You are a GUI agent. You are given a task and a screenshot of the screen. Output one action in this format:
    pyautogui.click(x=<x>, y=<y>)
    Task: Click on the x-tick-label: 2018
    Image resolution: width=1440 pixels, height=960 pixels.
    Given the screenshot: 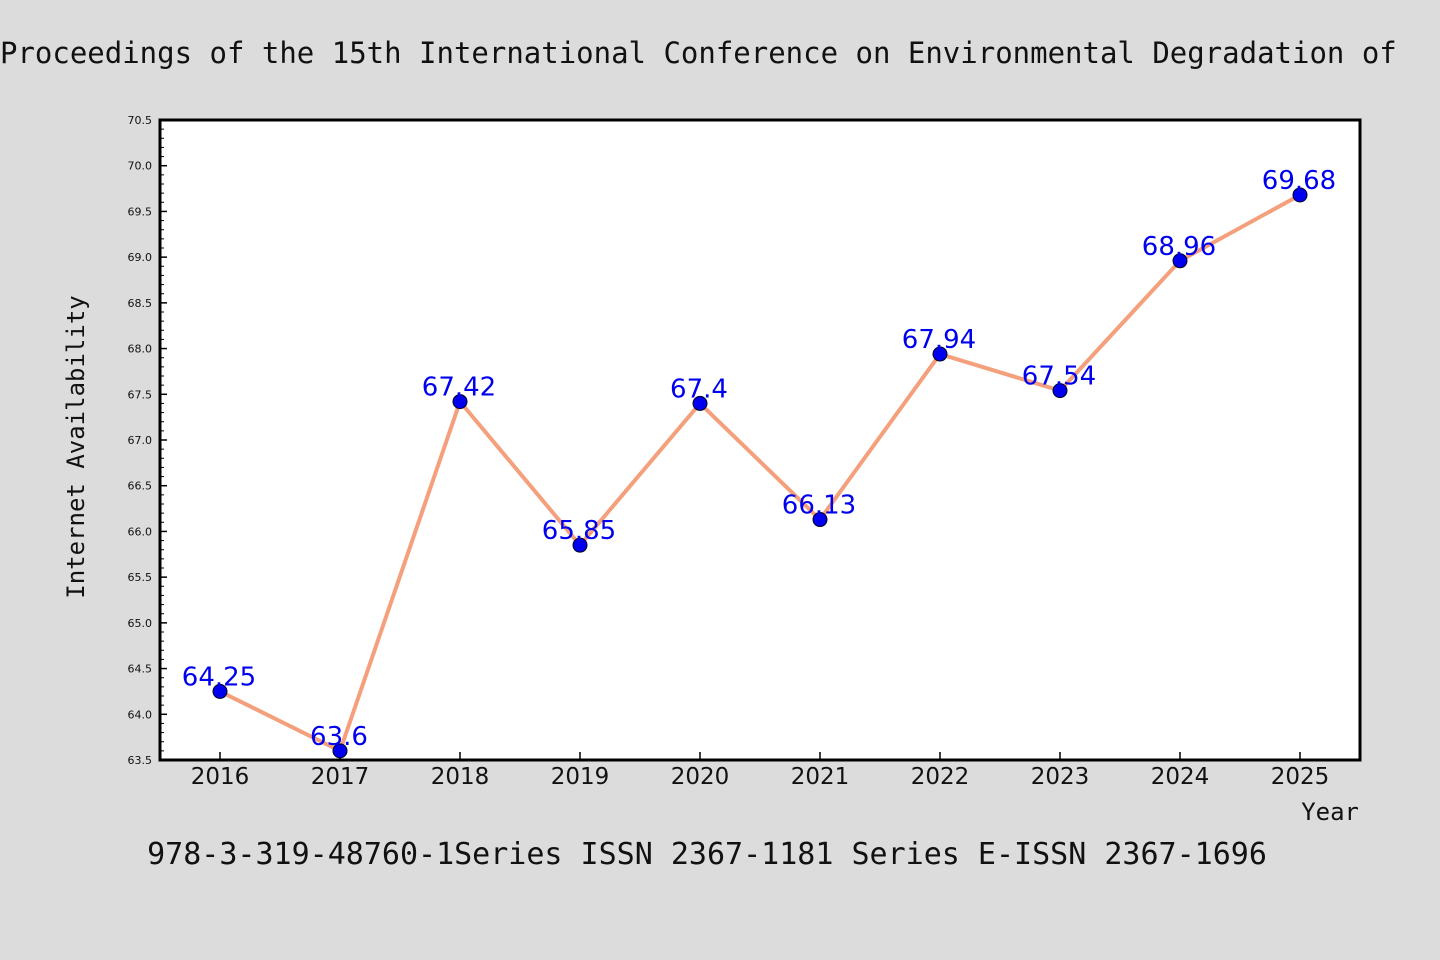 What is the action you would take?
    pyautogui.click(x=460, y=777)
    